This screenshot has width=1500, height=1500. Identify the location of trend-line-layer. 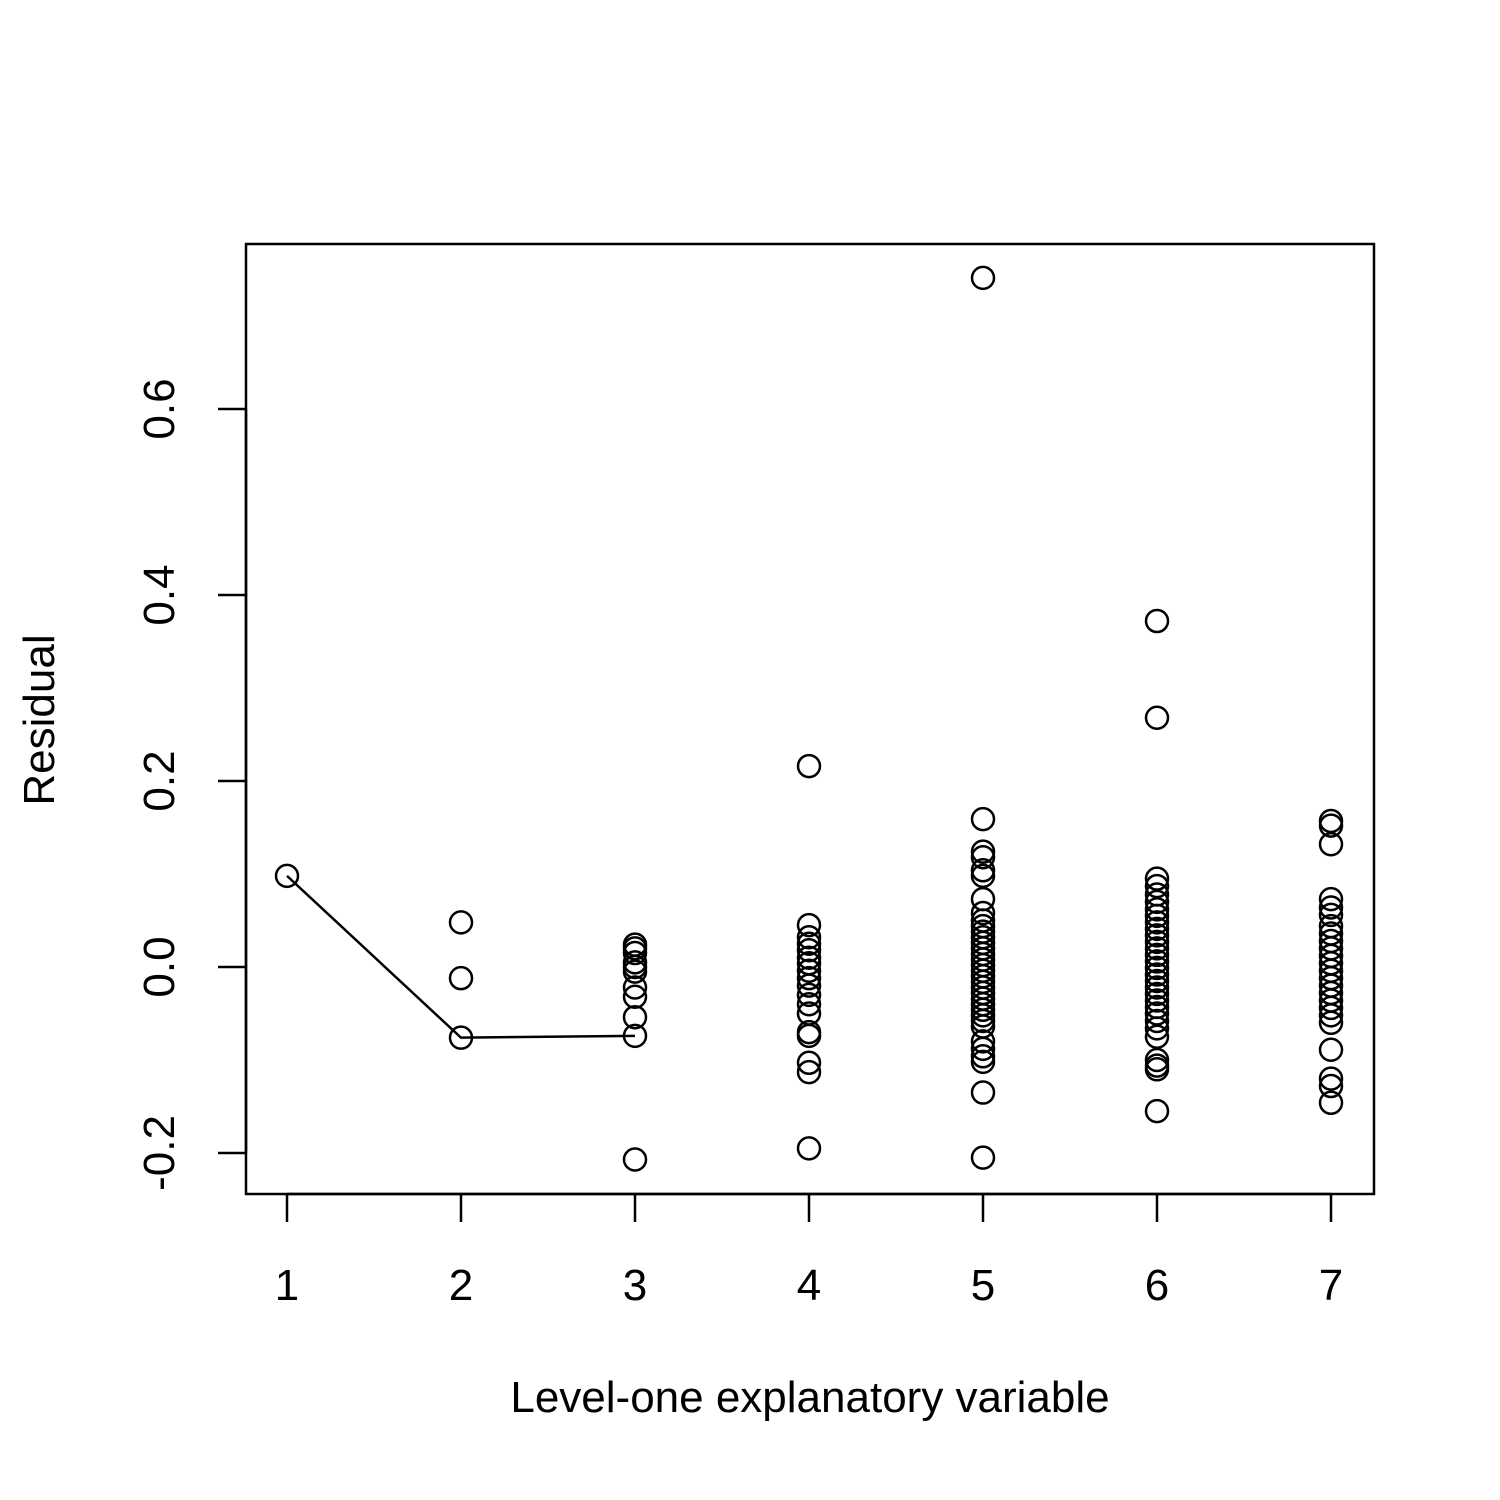
(461, 956).